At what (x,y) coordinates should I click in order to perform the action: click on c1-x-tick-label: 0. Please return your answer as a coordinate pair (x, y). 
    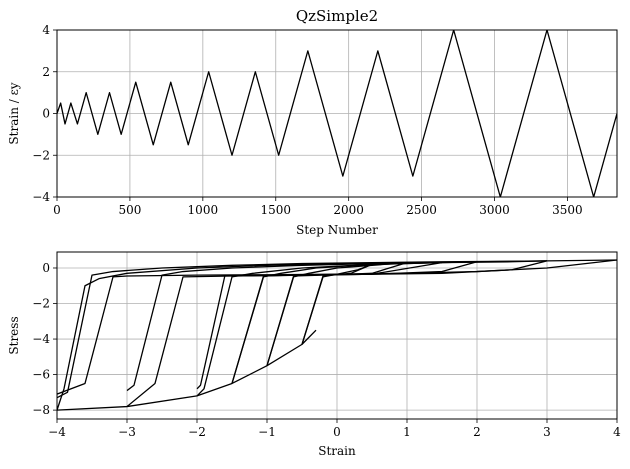
    Looking at the image, I should click on (57, 210).